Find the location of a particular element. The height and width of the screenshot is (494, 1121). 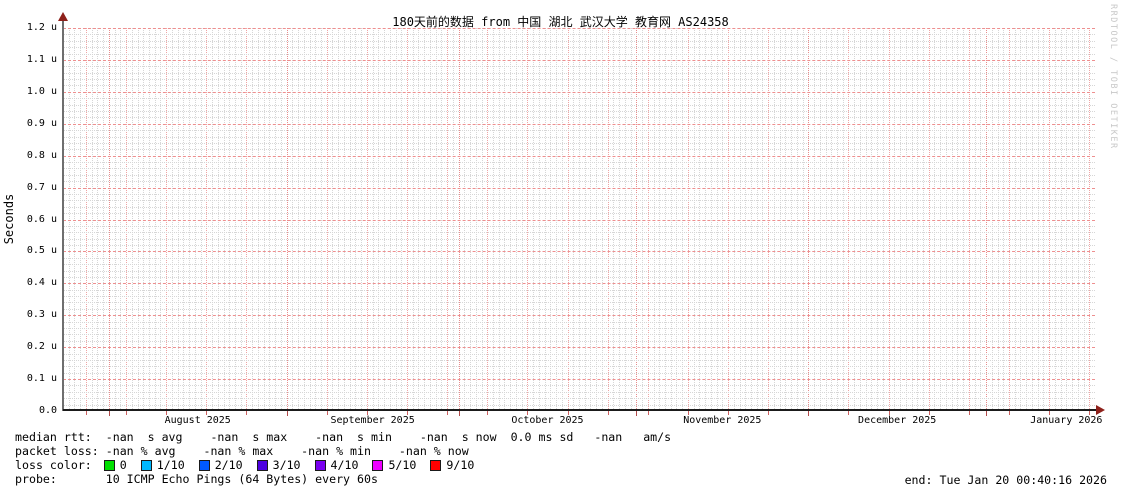

legend-loss-colors: loss color: 0 1/10 2/10 3/10 4/10 5/10 9/10 is located at coordinates (244, 465).